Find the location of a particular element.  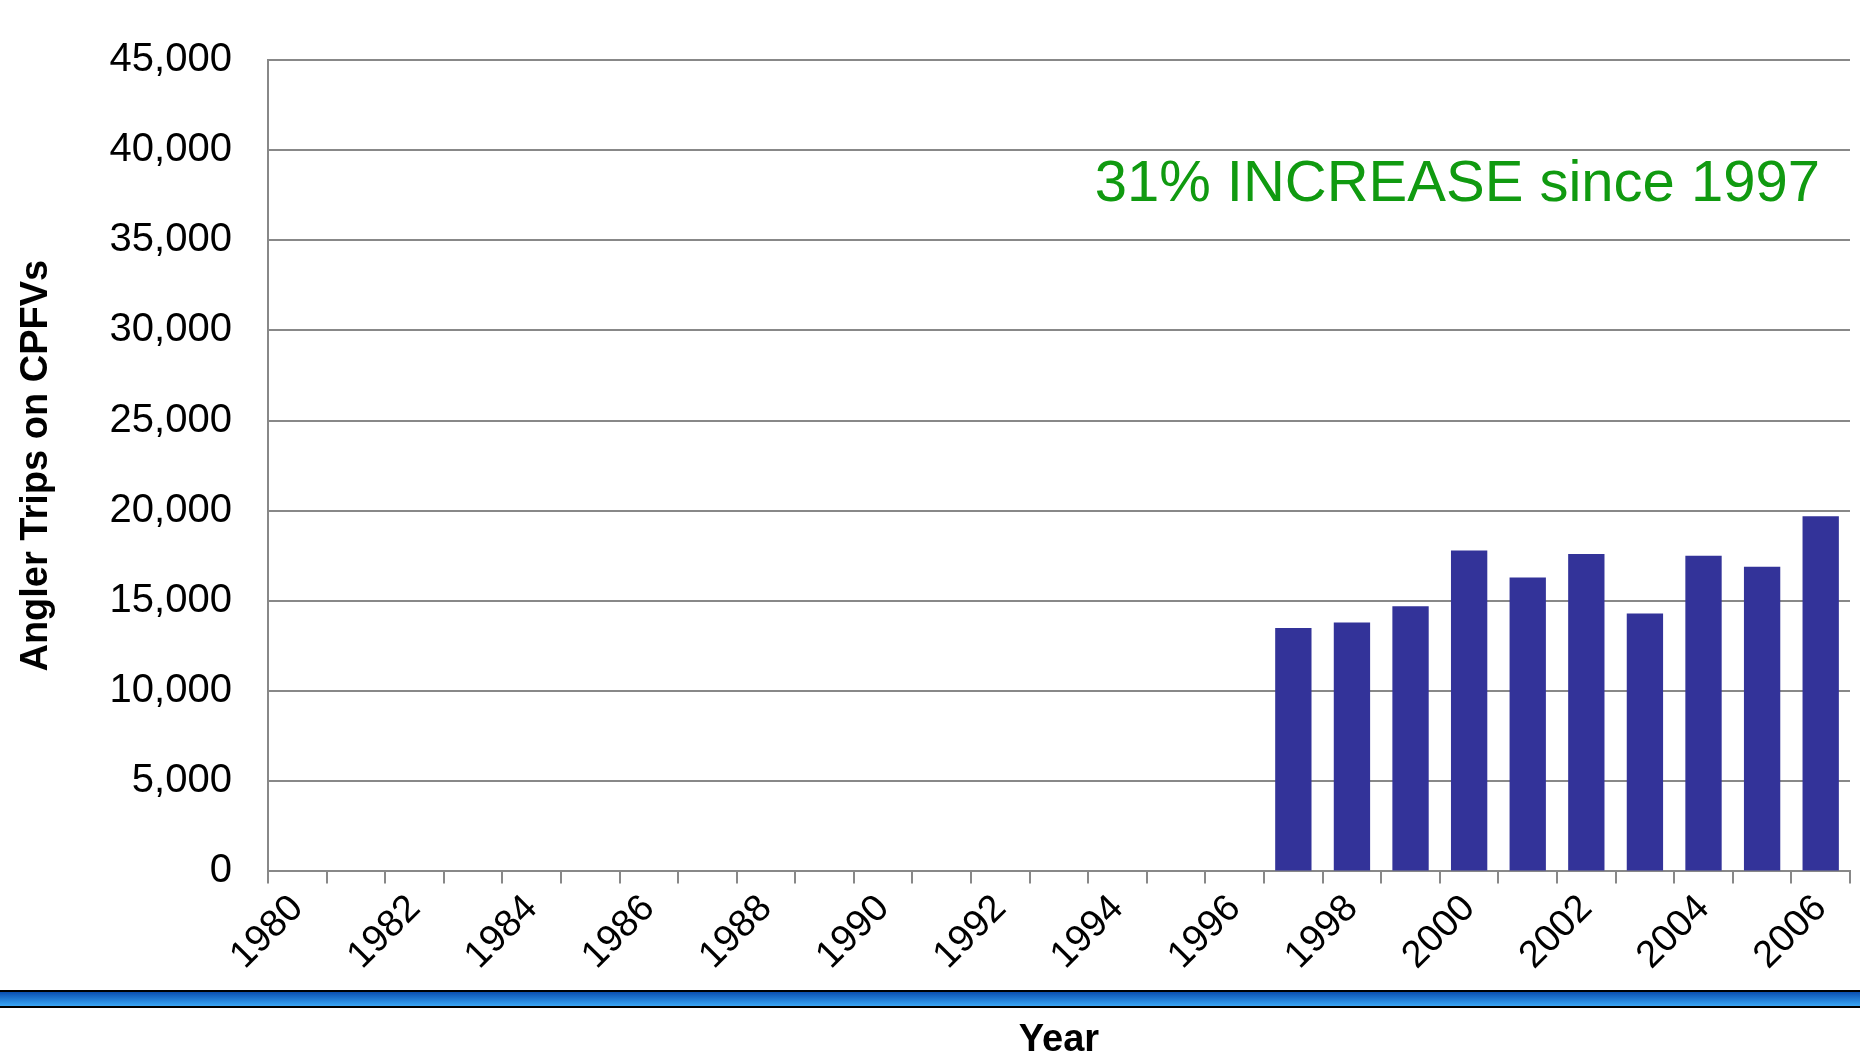

y-tick-label: 25,000 is located at coordinates (170, 417).